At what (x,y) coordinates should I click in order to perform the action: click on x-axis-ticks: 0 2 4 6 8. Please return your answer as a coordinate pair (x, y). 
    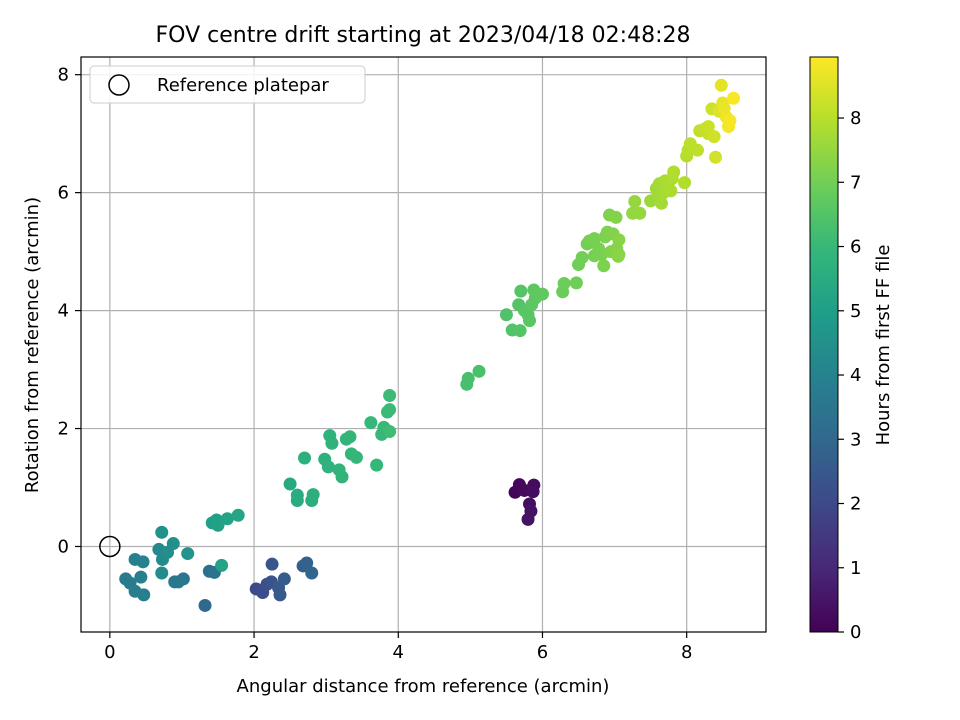
    Looking at the image, I should click on (398, 647).